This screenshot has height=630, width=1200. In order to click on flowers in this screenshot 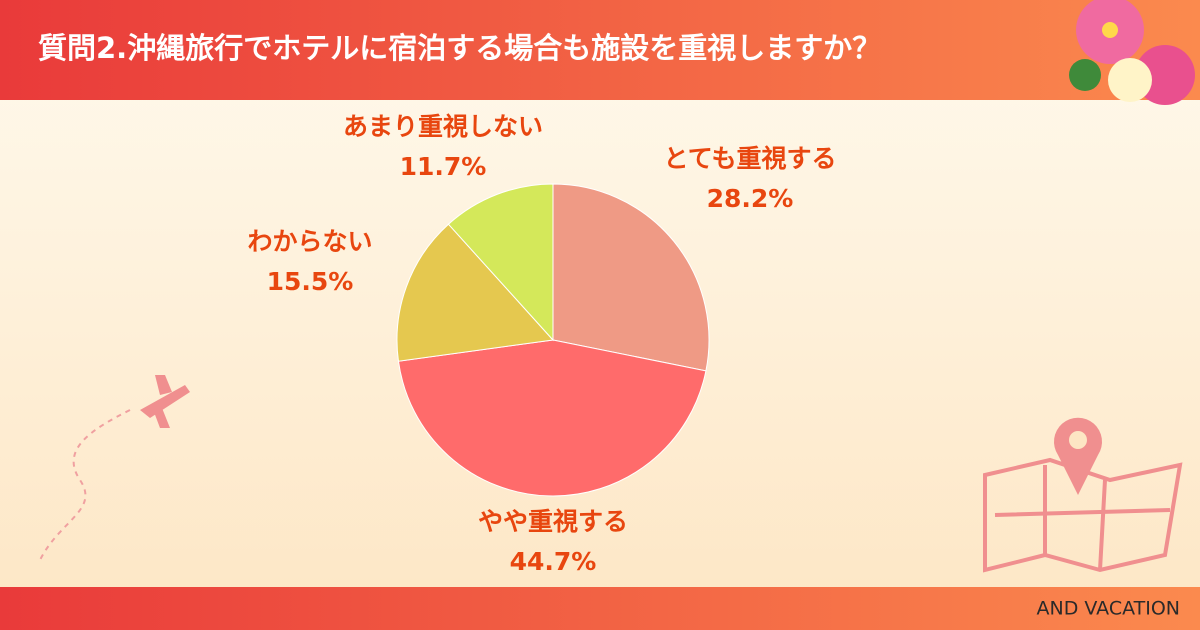, I will do `click(1132, 52)`.